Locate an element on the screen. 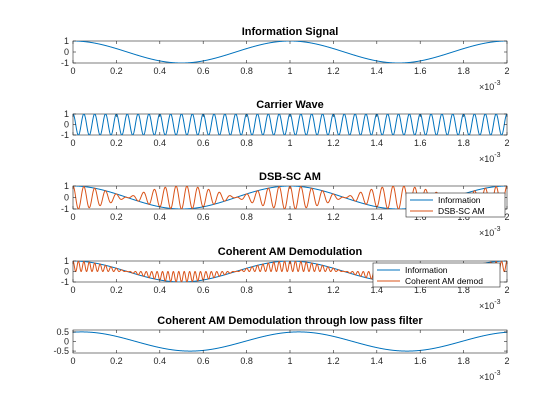 The width and height of the screenshot is (560, 420). legend-entry: DSB-SC AM is located at coordinates (461, 211).